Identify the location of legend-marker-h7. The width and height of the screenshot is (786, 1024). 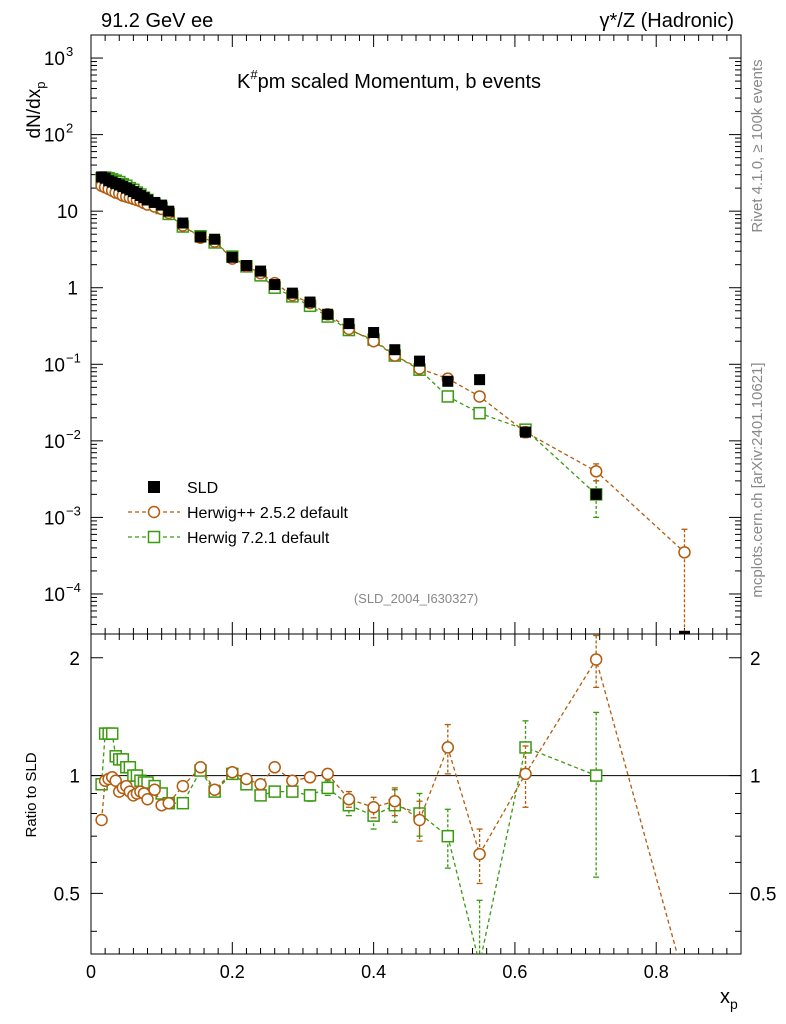
(154, 537).